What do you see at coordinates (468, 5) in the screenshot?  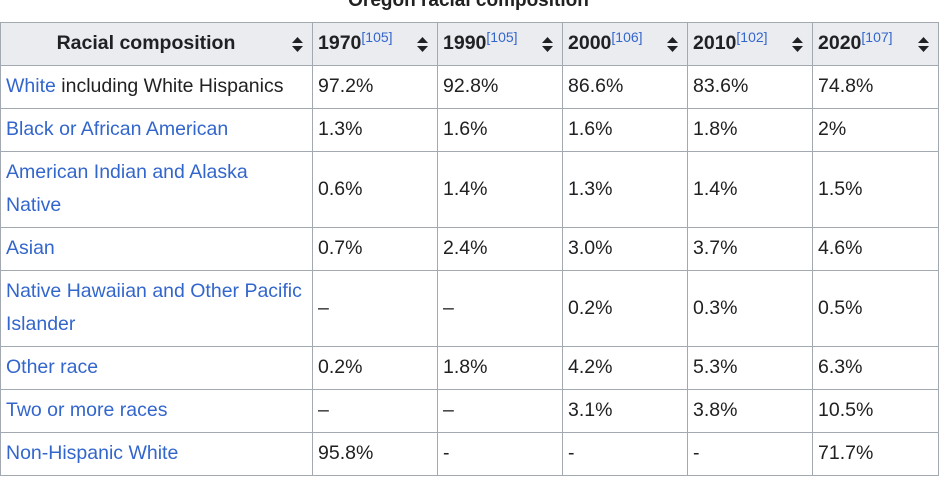 I see `table-caption: Oregon racial composition` at bounding box center [468, 5].